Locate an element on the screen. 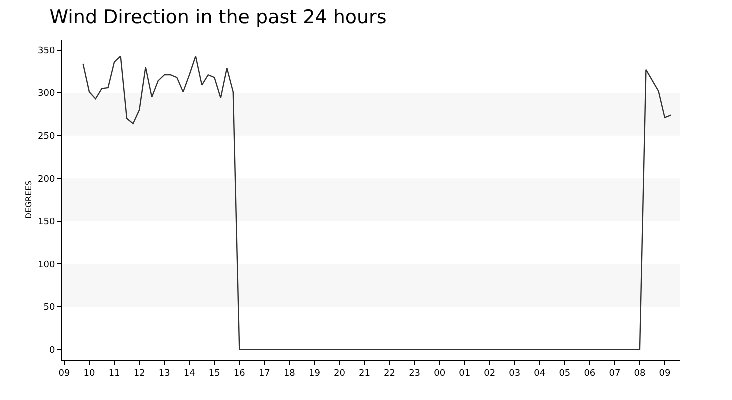  x-tick-label: 05 is located at coordinates (565, 373).